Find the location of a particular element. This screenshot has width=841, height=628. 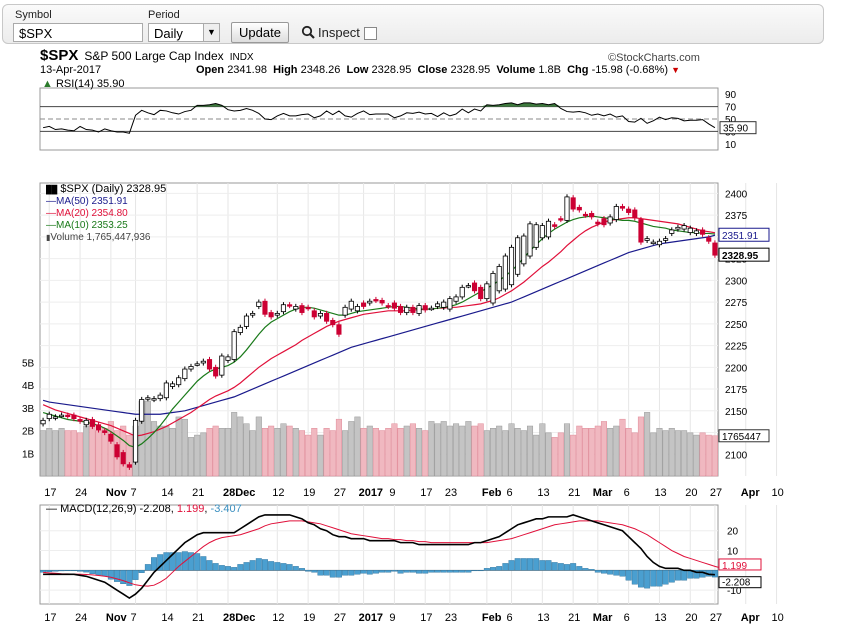

price-tick-label: 2200 is located at coordinates (736, 368).